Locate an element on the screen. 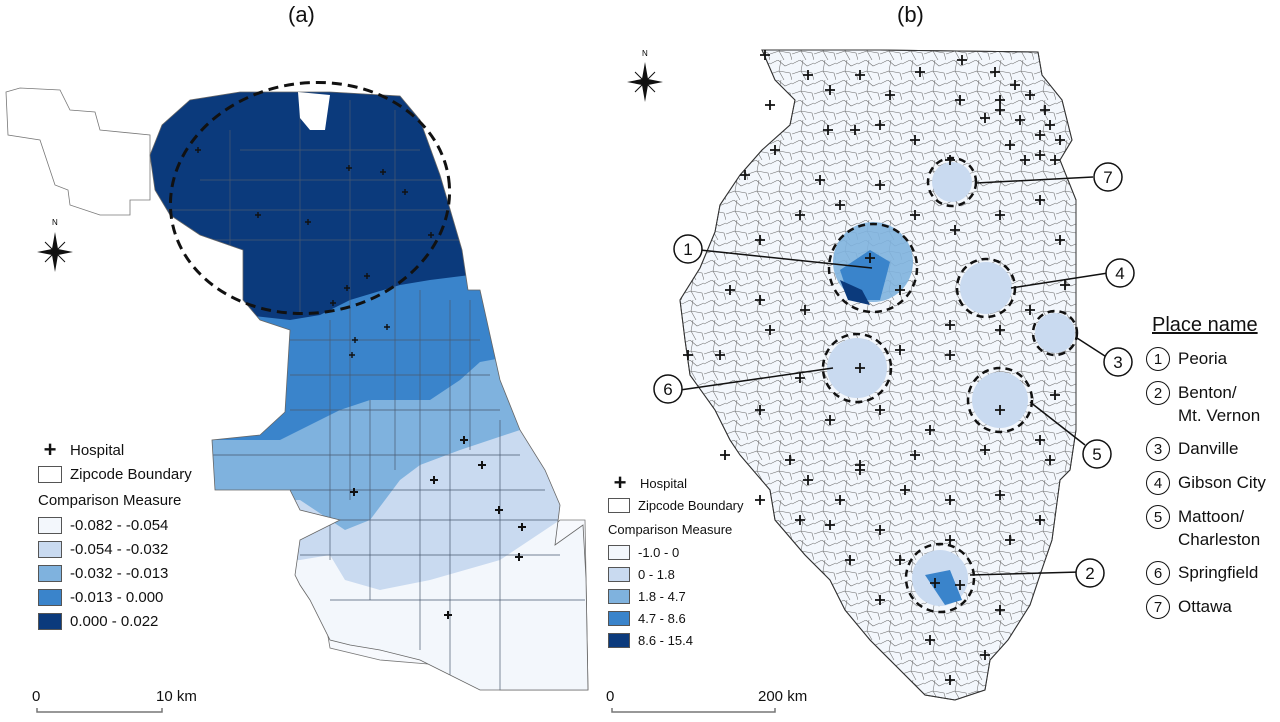  legend-a-class-label: -0.032 - -0.013 is located at coordinates (119, 573).